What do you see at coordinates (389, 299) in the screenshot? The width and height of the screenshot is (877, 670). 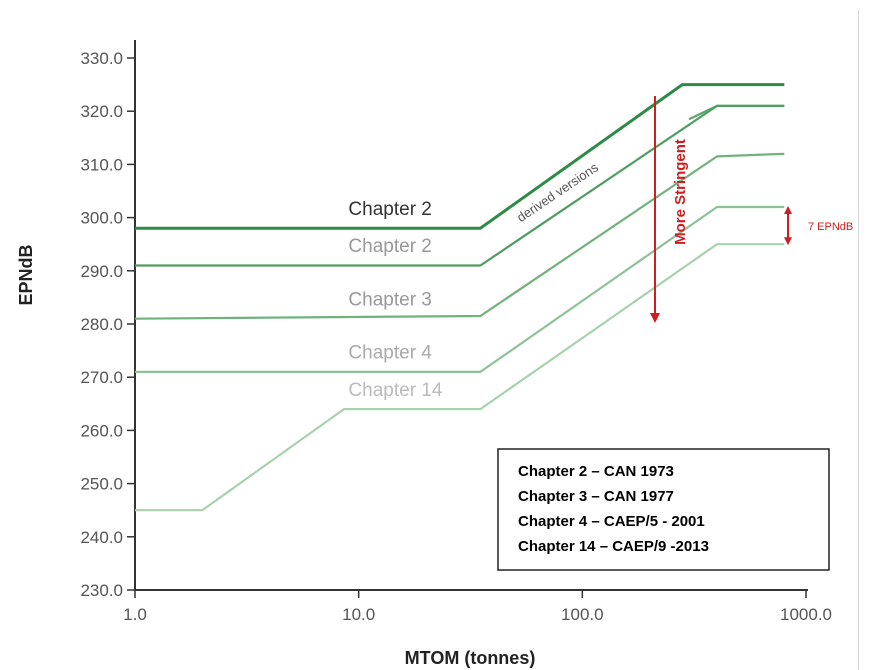 I see `series-label: Chapter 3` at bounding box center [389, 299].